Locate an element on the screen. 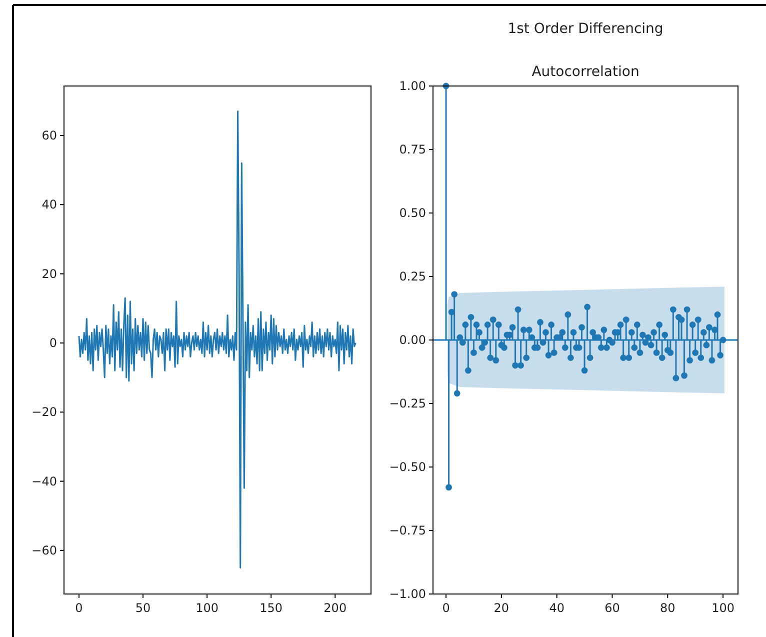  y-tick-label: 0.25 is located at coordinates (412, 277).